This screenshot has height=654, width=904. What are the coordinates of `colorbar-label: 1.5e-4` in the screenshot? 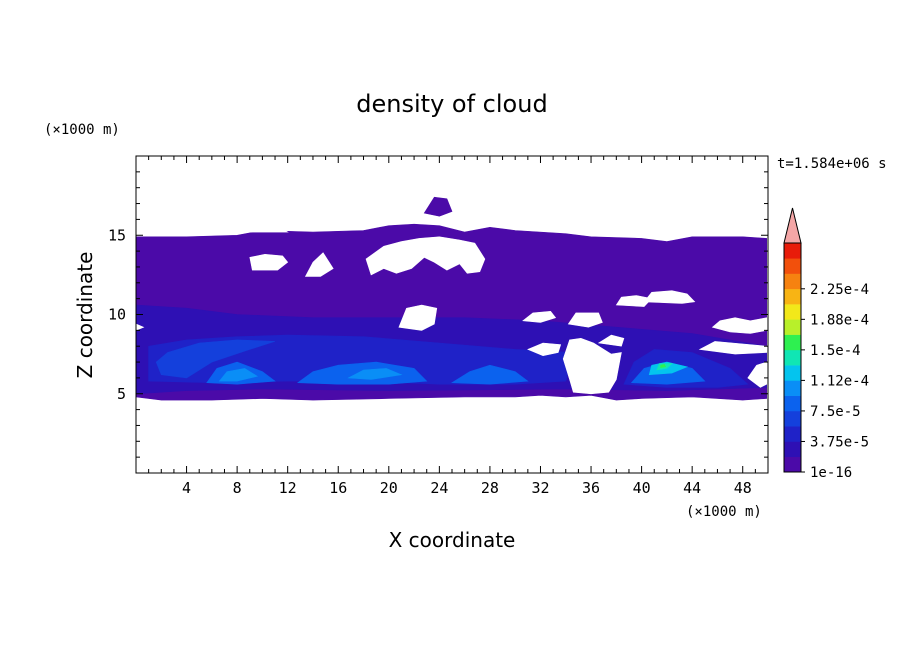 It's located at (835, 351).